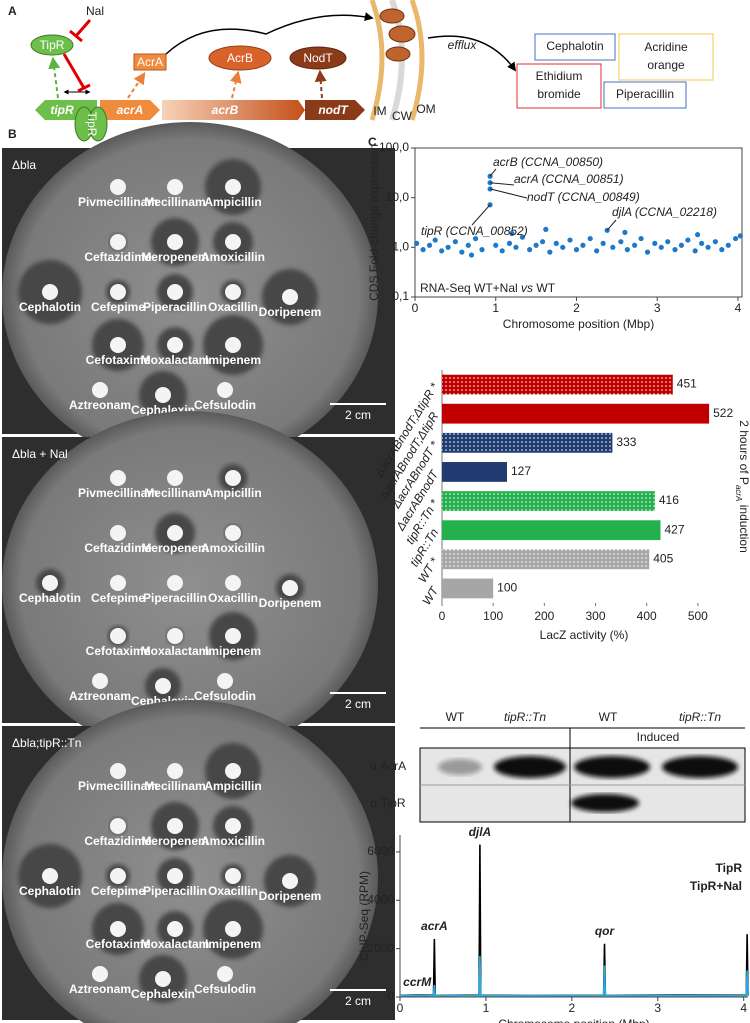 The height and width of the screenshot is (1023, 750). Describe the element at coordinates (225, 405) in the screenshot. I see `antibiotic-label: Cefsulodin` at that location.